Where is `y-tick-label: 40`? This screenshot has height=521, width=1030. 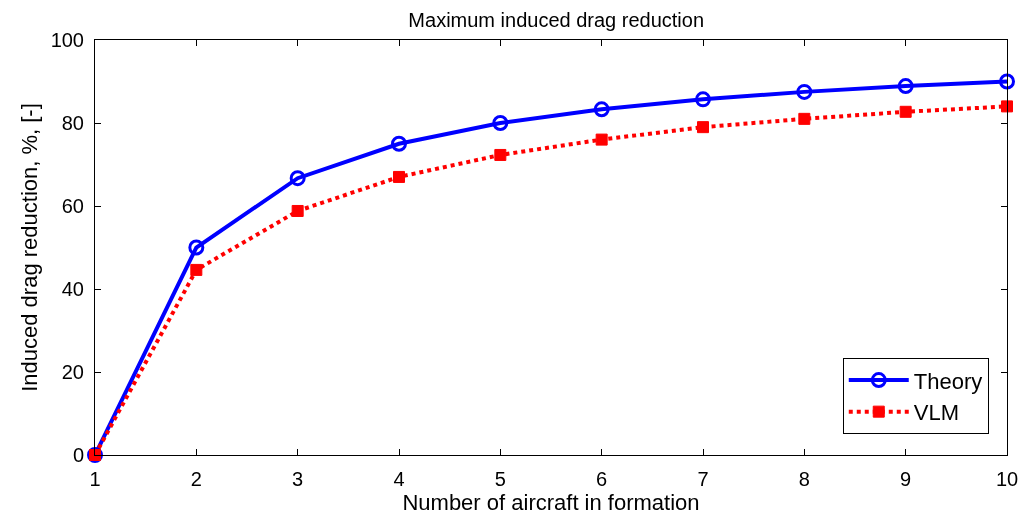
y-tick-label: 40 is located at coordinates (72, 289).